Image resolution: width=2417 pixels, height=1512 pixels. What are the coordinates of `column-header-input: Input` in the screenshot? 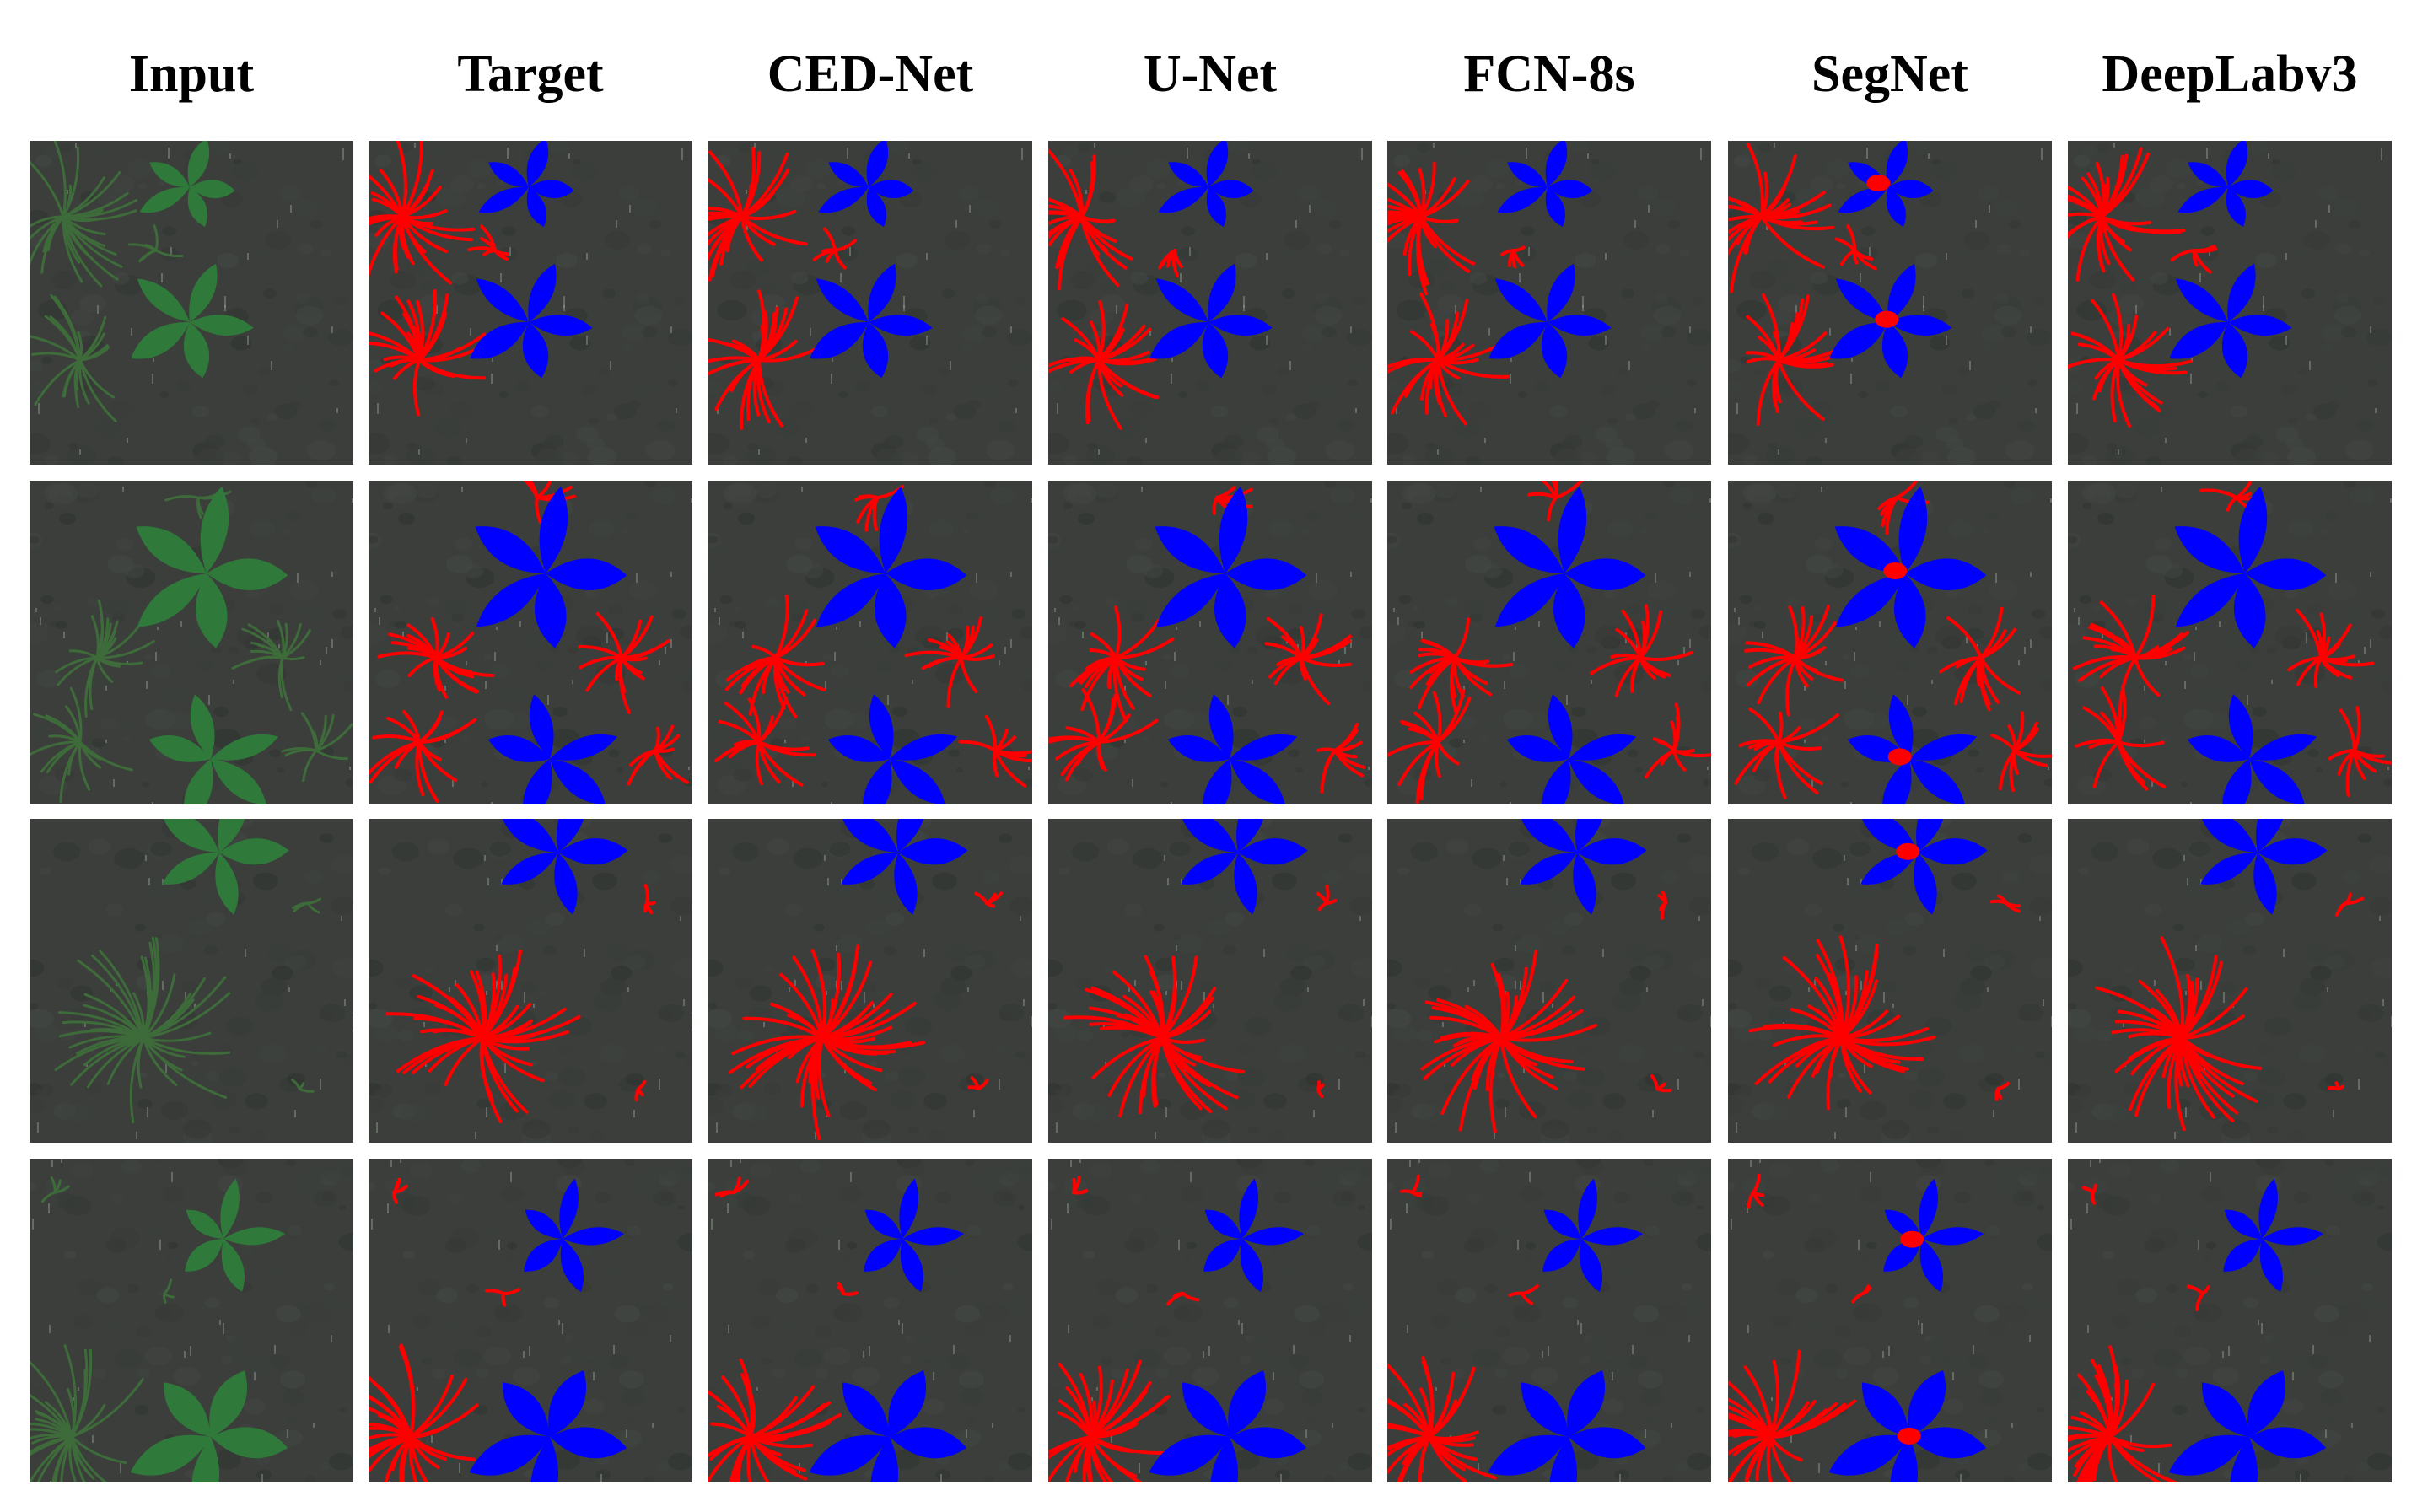 It's located at (191, 74).